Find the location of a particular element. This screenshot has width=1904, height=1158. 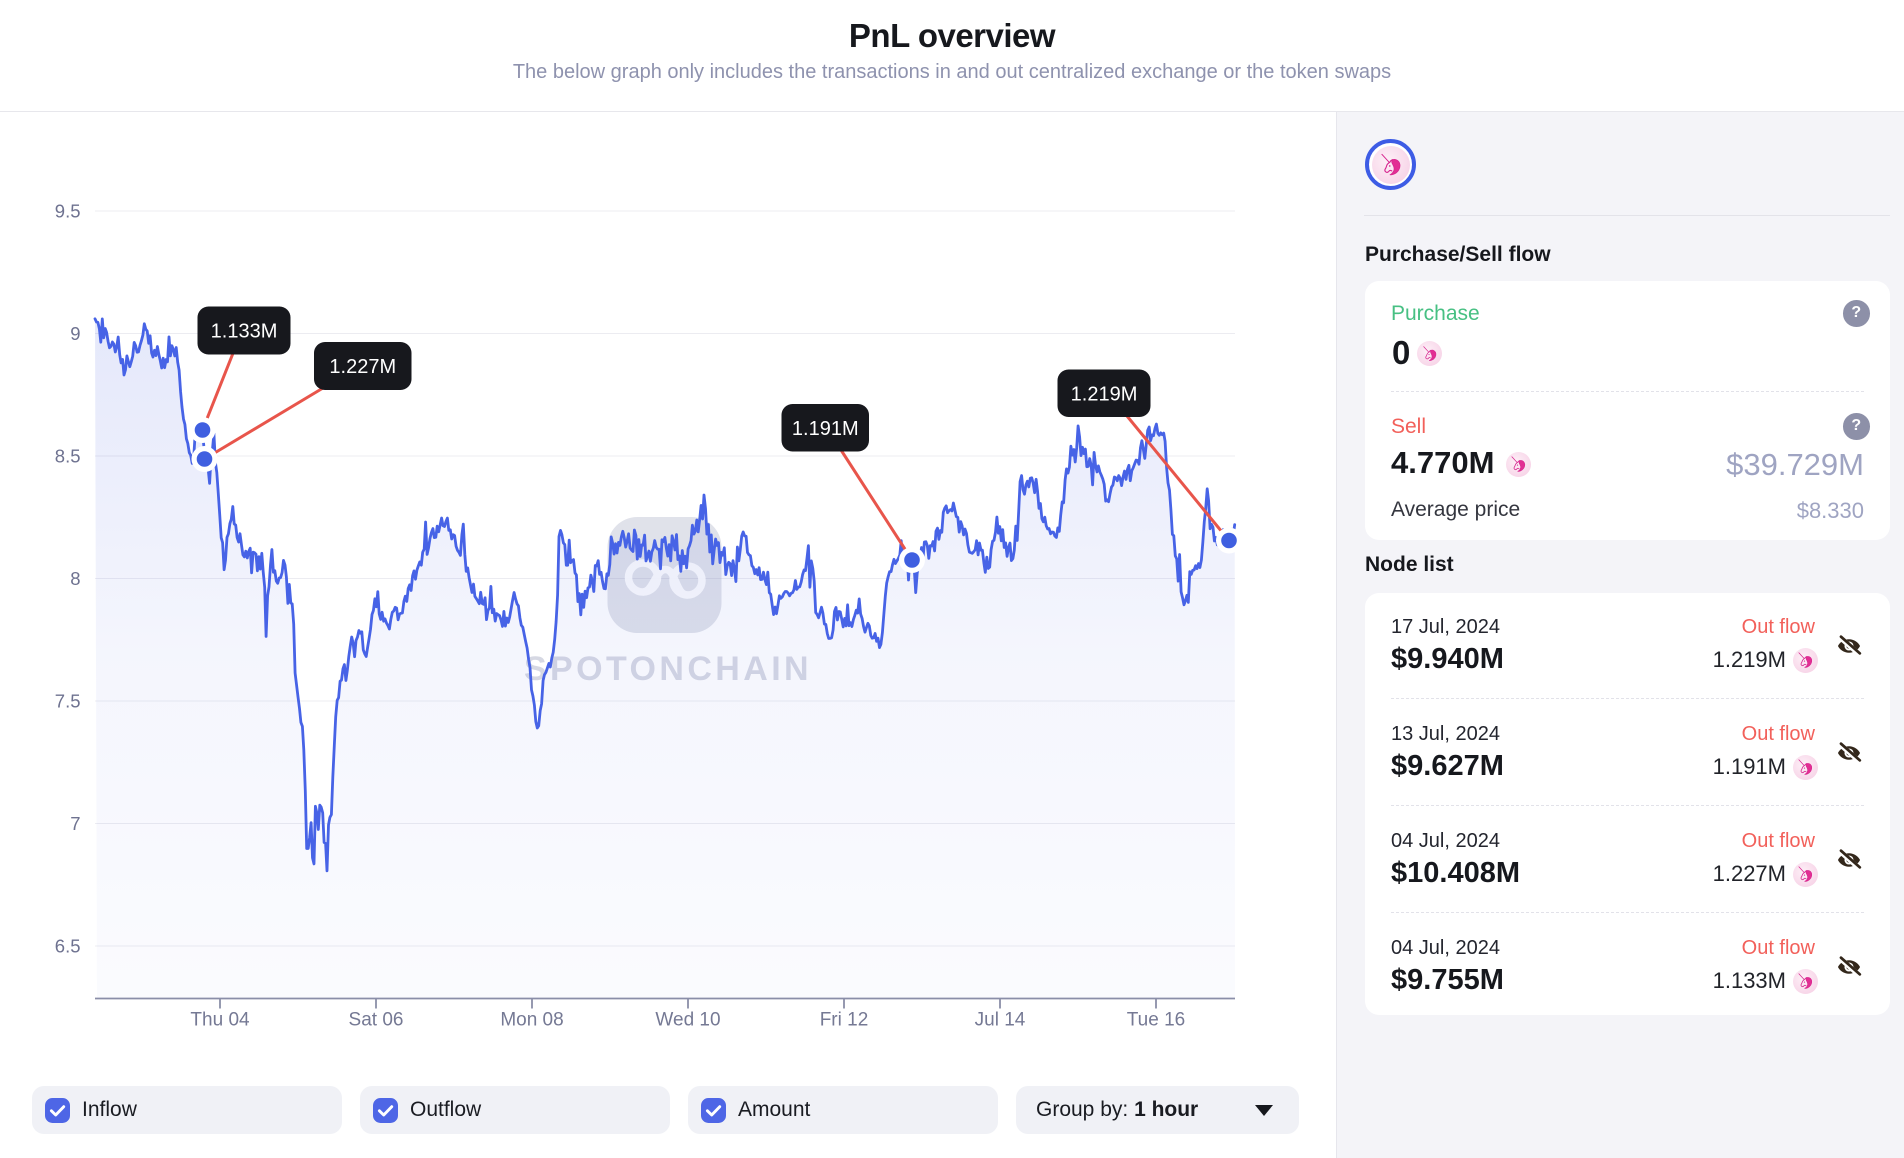

svg-text: 7 is located at coordinates (75, 823).